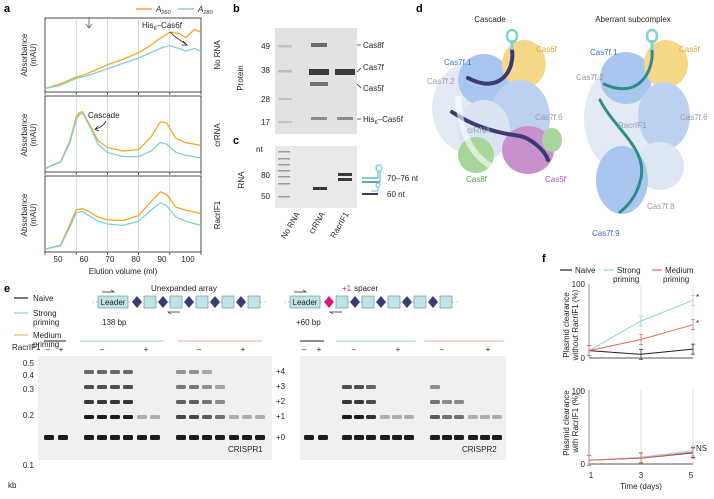 This screenshot has height=499, width=714. What do you see at coordinates (583, 464) in the screenshot?
I see `f-ytick: 0` at bounding box center [583, 464].